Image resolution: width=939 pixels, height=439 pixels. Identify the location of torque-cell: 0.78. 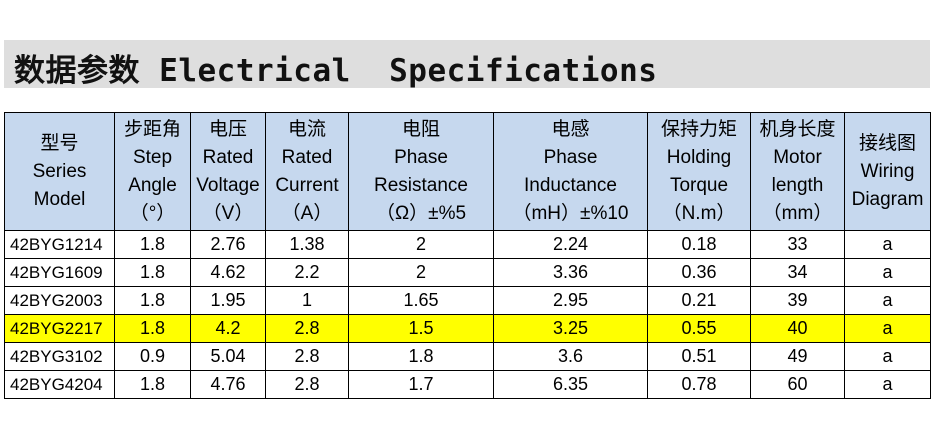
(699, 384).